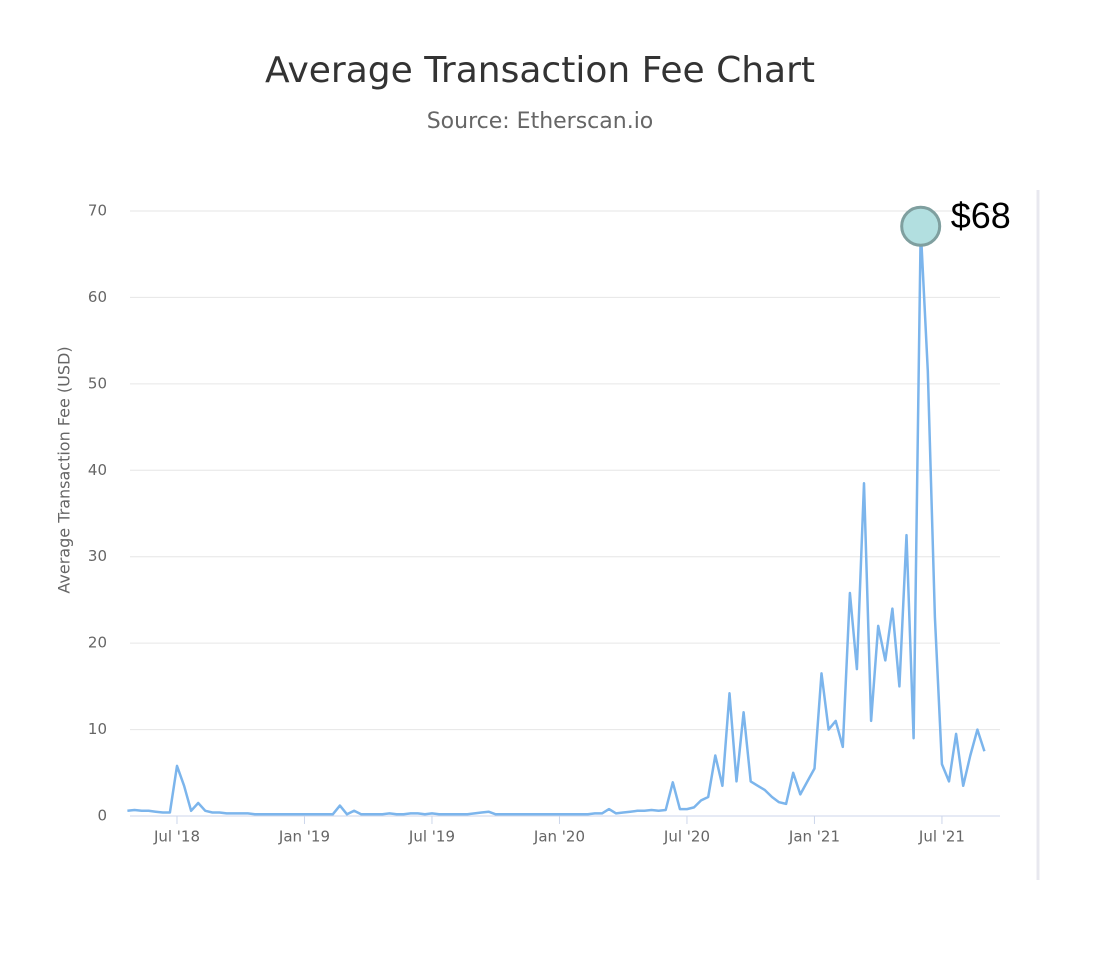 The height and width of the screenshot is (965, 1119). Describe the element at coordinates (540, 121) in the screenshot. I see `chart-subtitle: Source: Etherscan.io` at that location.